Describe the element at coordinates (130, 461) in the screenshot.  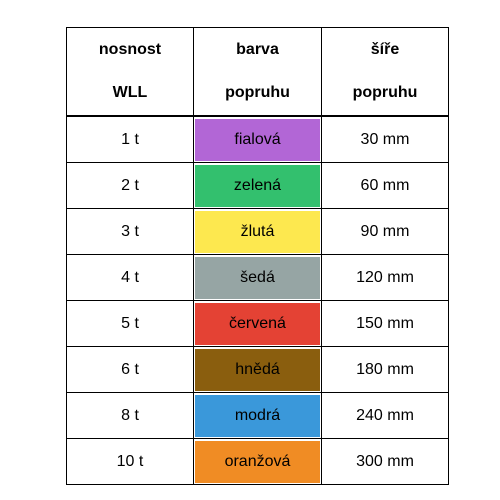
I see `capacity-cell: 10 t` at that location.